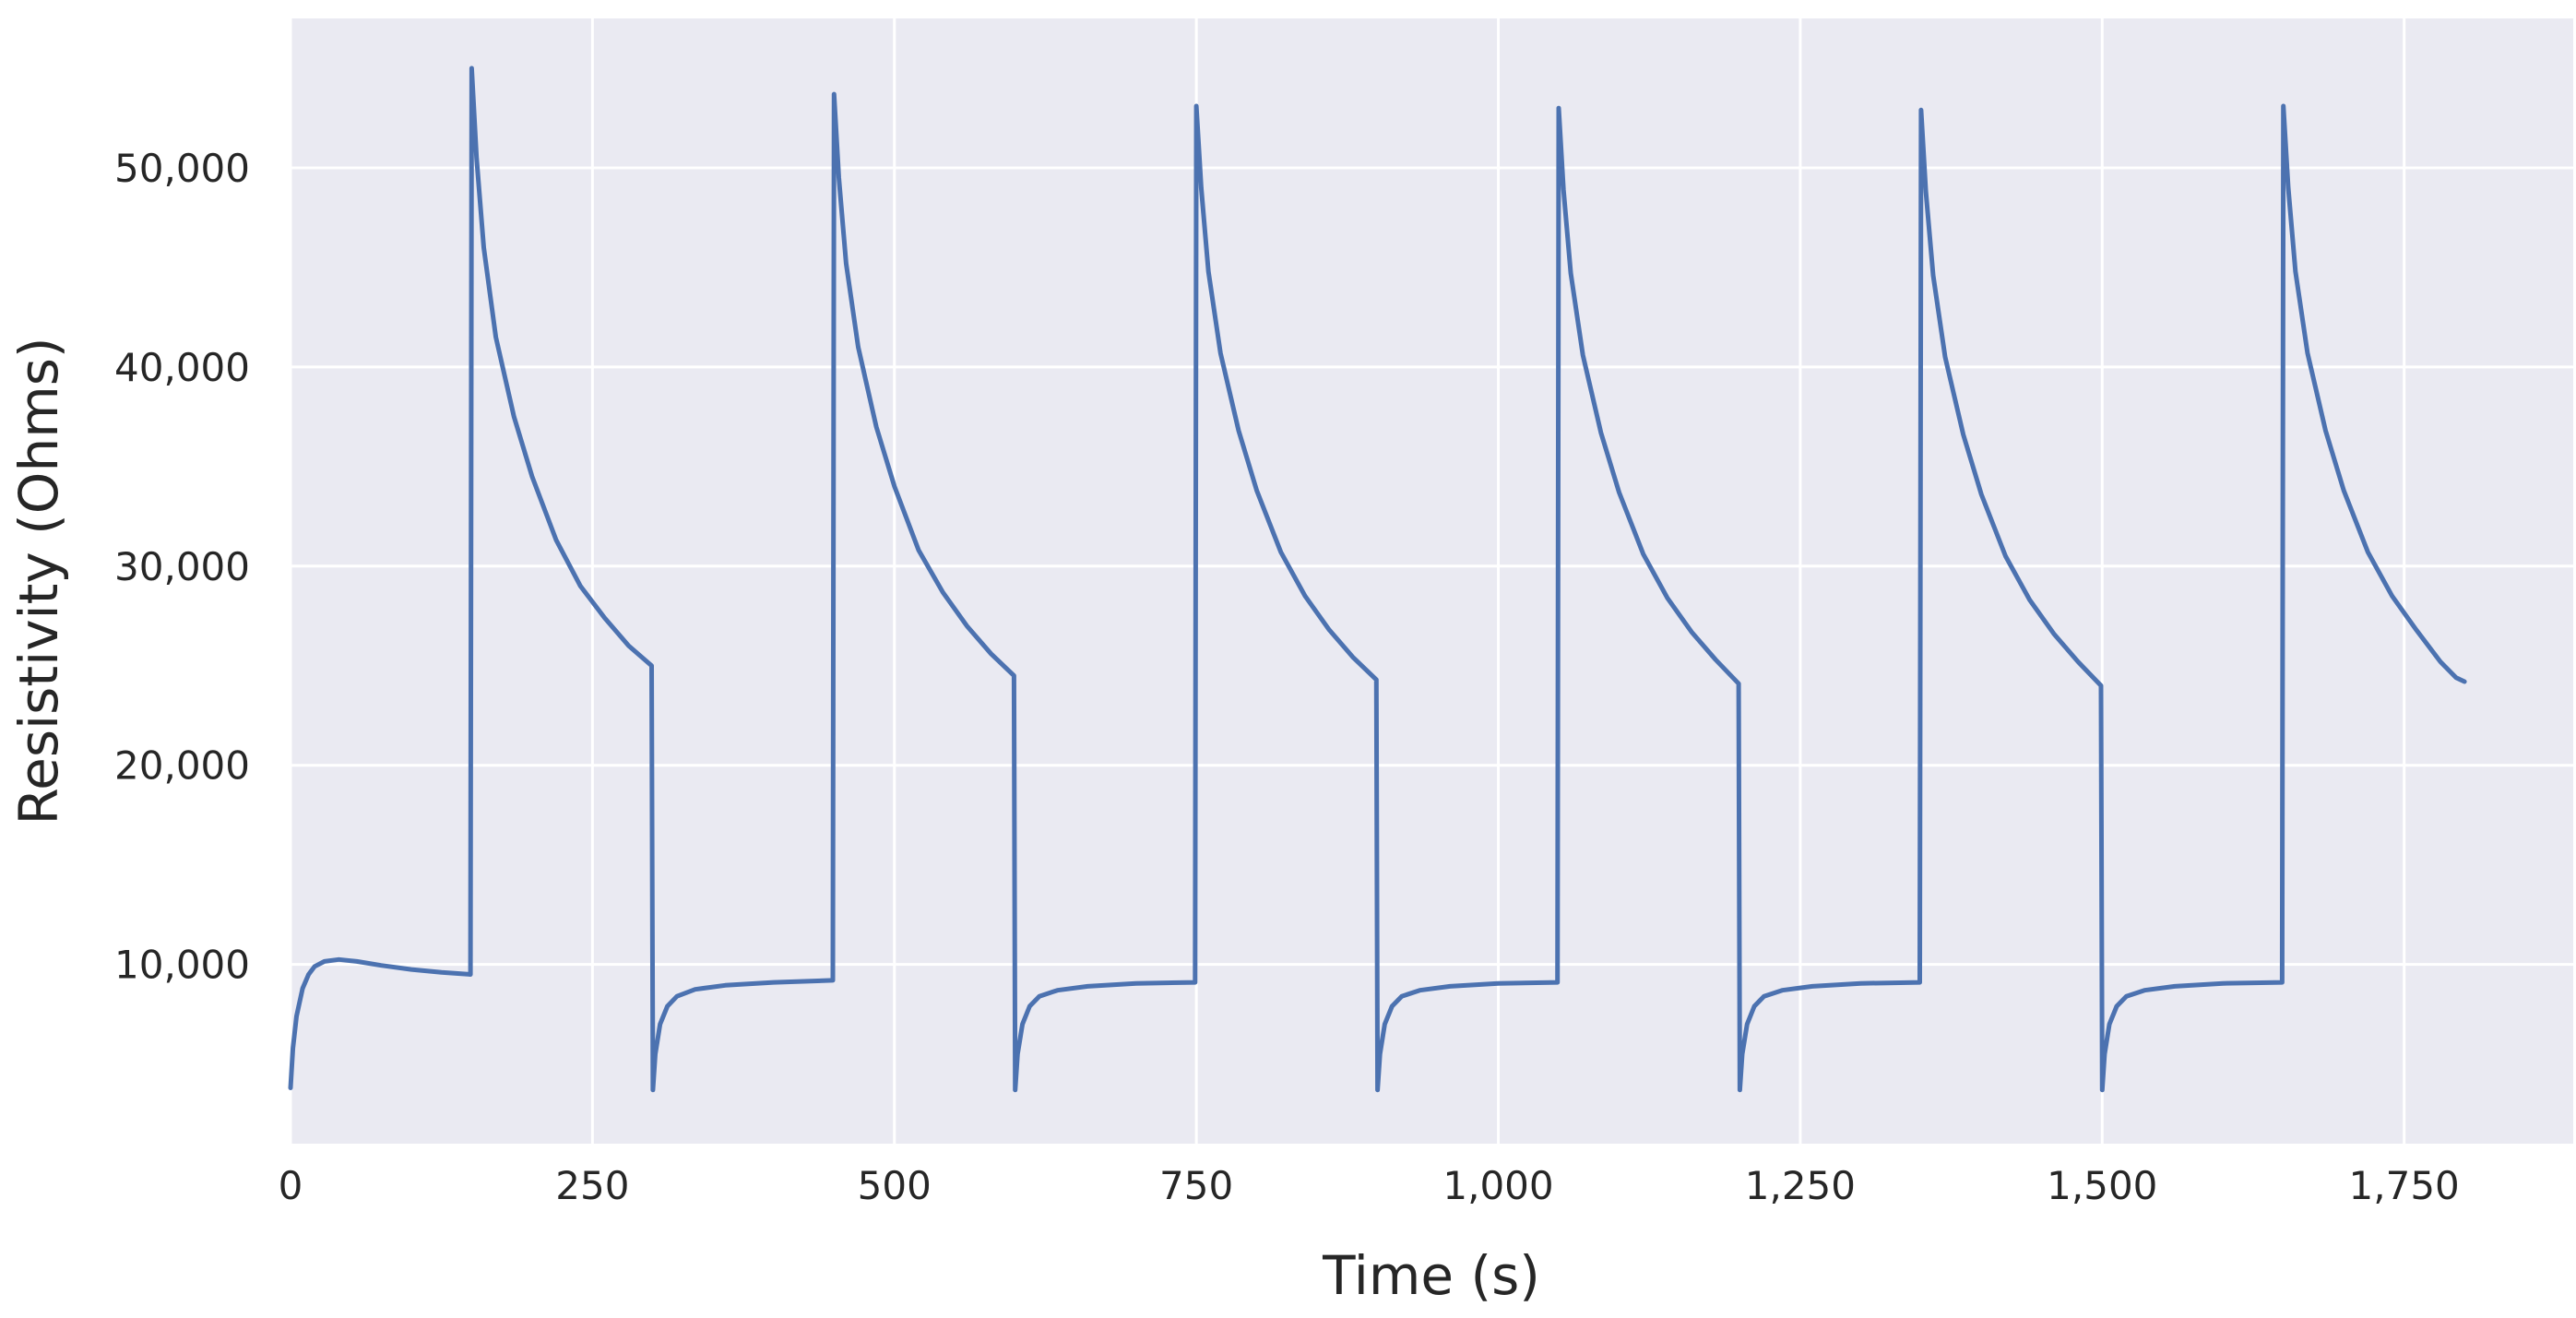 The height and width of the screenshot is (1318, 2576). What do you see at coordinates (895, 1185) in the screenshot?
I see `x-tick-label: 500` at bounding box center [895, 1185].